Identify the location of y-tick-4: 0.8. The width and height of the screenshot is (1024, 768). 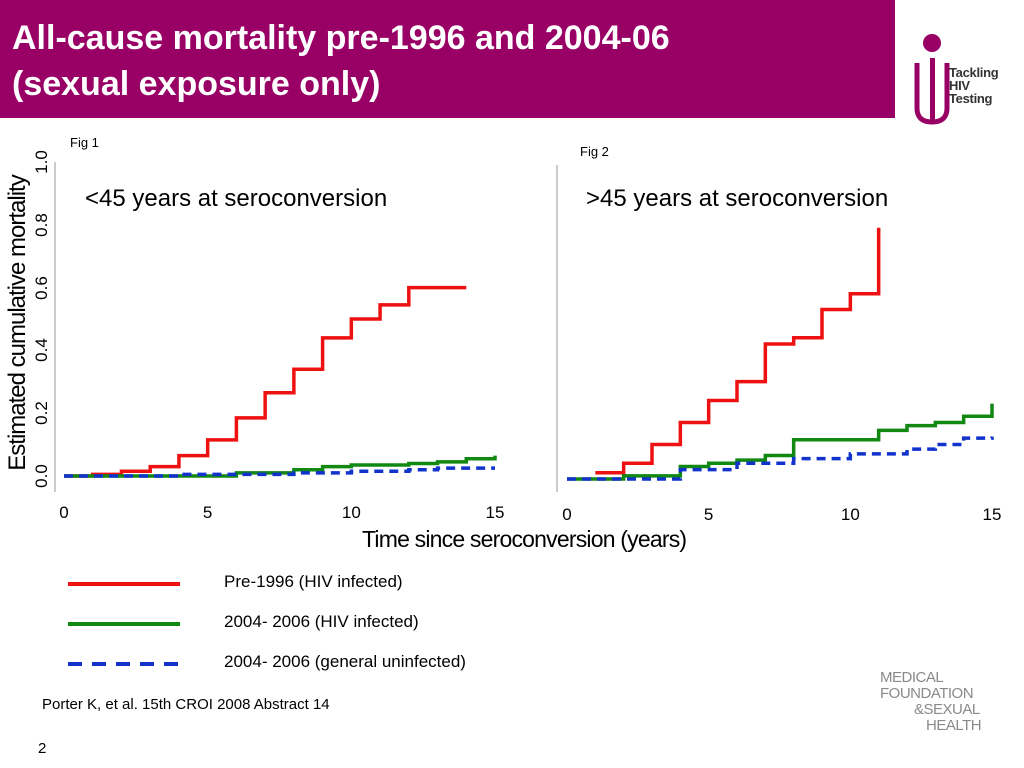
(41, 224).